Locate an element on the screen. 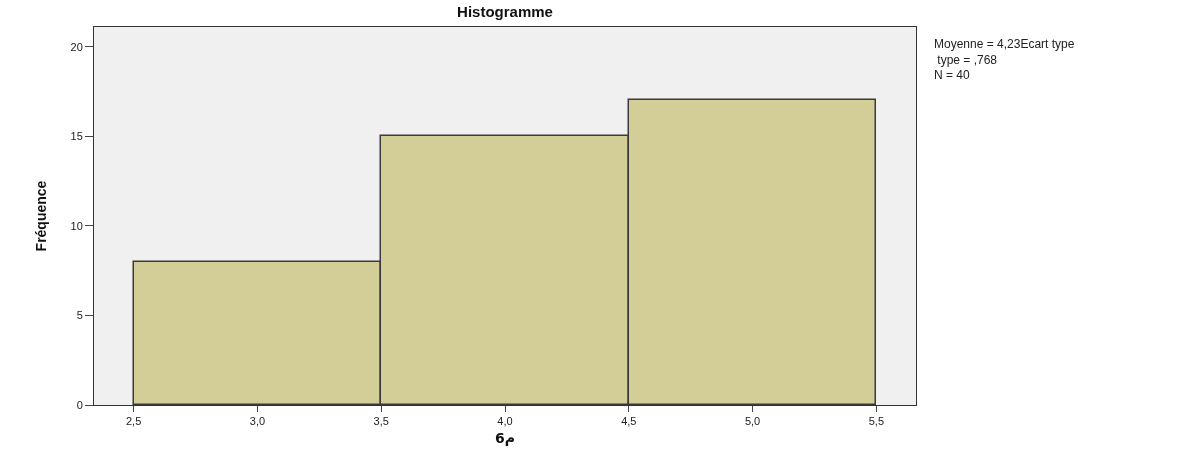  x-tick-label: 2,5 is located at coordinates (133, 421).